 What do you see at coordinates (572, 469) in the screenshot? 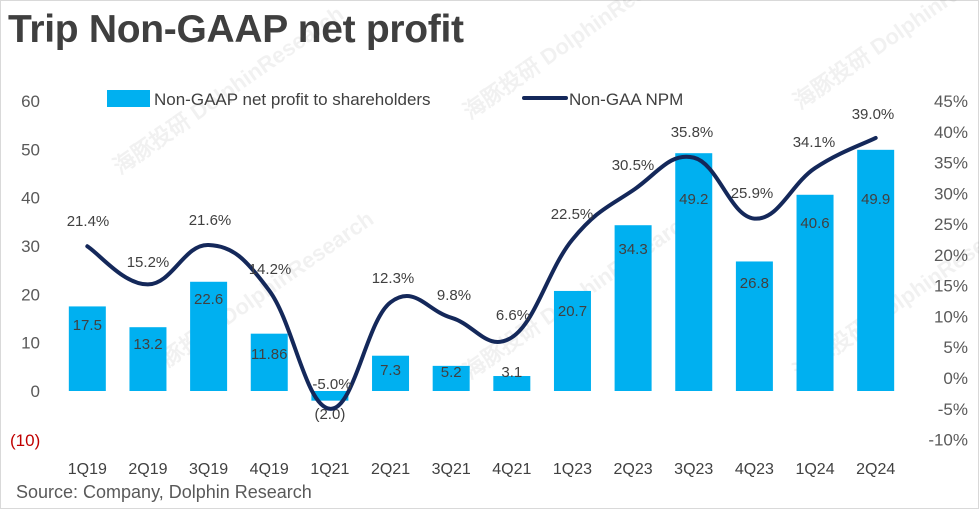
I see `x-axis-tick: 1Q23` at bounding box center [572, 469].